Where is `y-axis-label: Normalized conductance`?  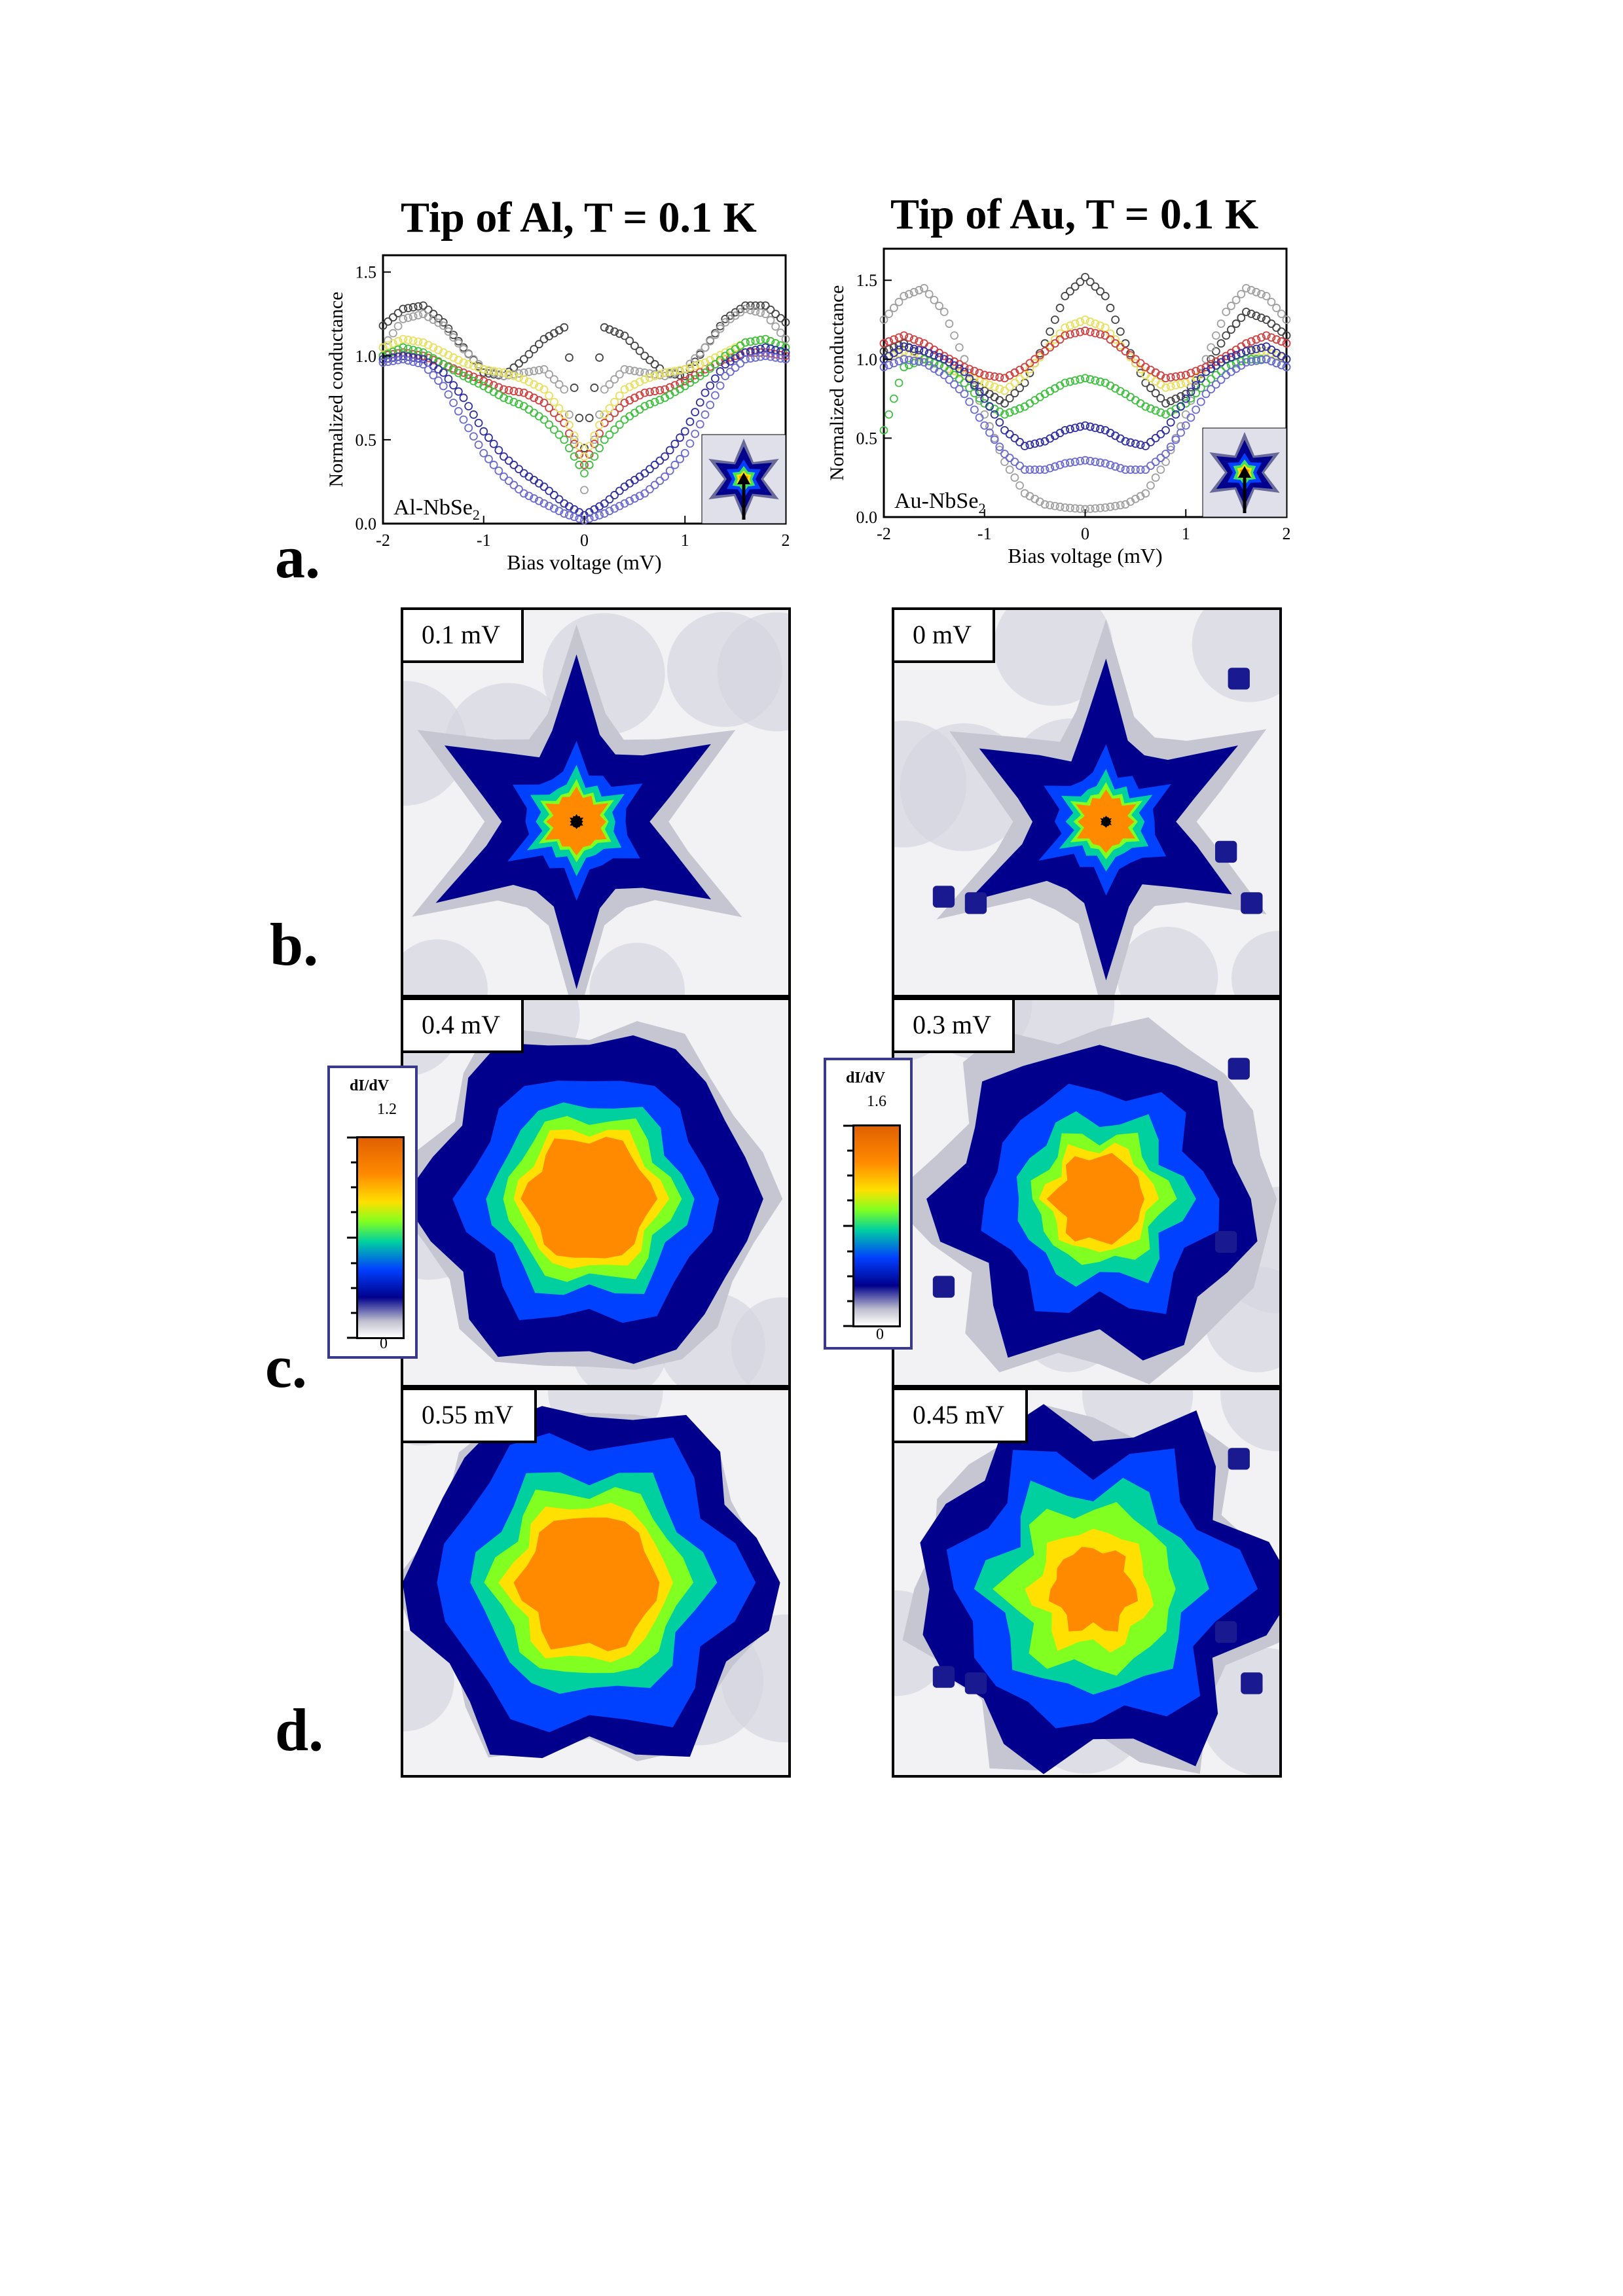 y-axis-label: Normalized conductance is located at coordinates (336, 389).